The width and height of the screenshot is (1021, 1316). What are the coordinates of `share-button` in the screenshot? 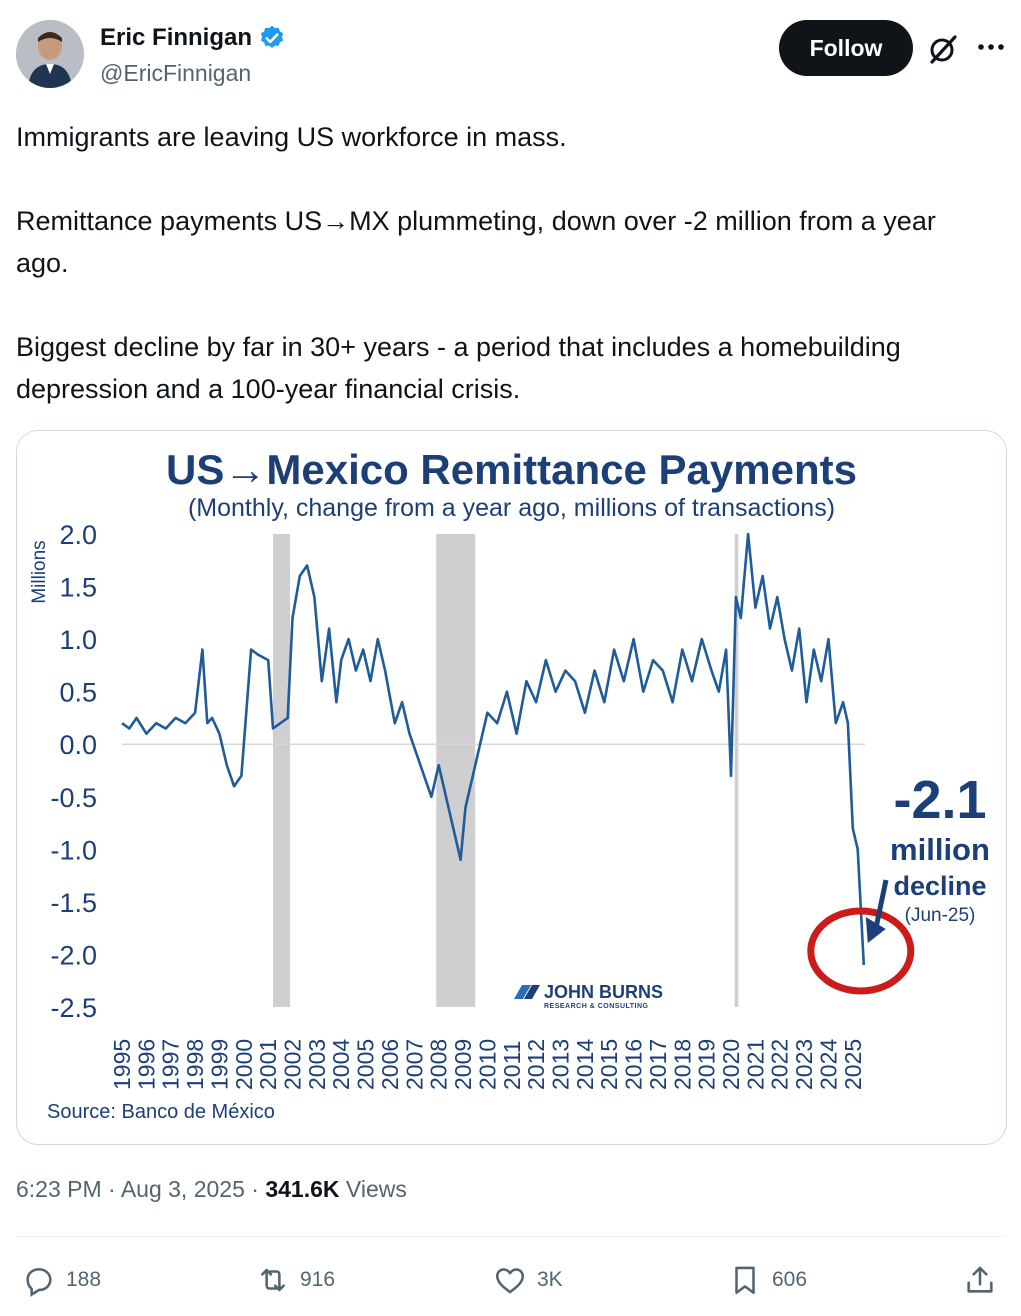 It's located at (980, 1280).